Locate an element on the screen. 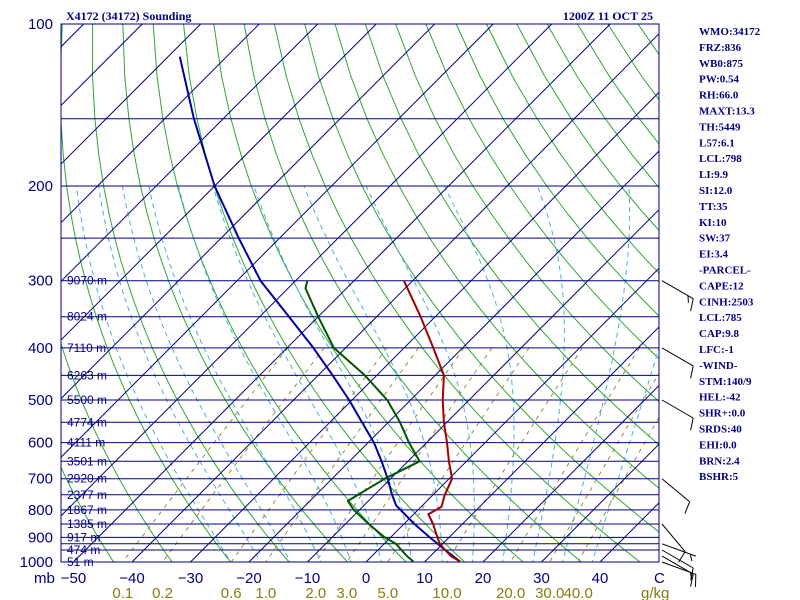 Image resolution: width=800 pixels, height=600 pixels. index-value: LI:9.9 is located at coordinates (714, 175).